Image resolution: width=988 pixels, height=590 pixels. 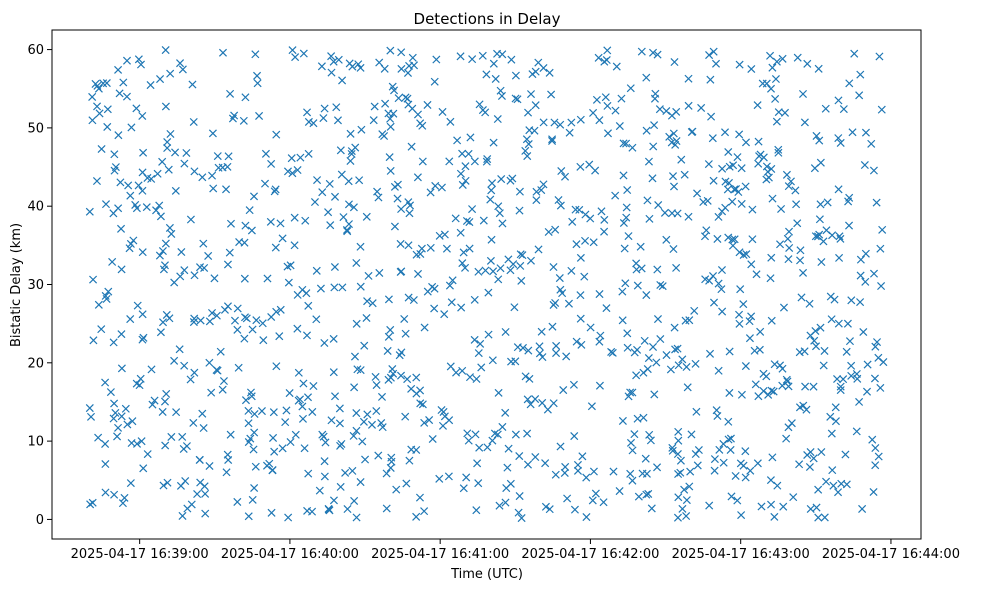 What do you see at coordinates (891, 554) in the screenshot?
I see `x-tick-label: 2025-04-17 16:44:00` at bounding box center [891, 554].